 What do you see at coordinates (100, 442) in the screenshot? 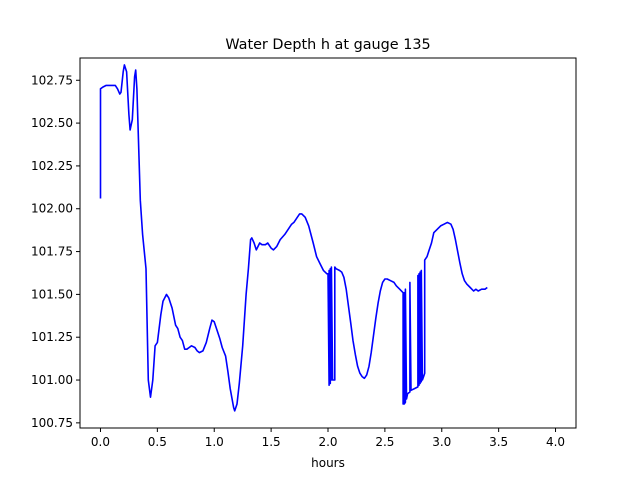
I see `x-tick-label: 0.0` at bounding box center [100, 442].